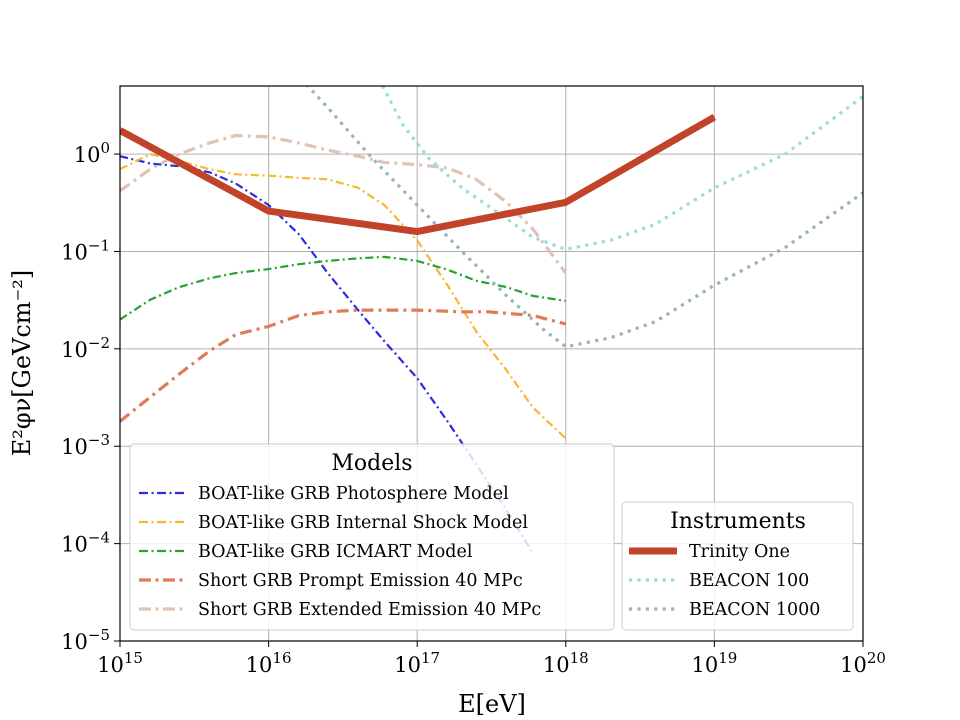  I want to click on legend-label-extended-emission: Short GRB Extended Emission 40 MPc, so click(369, 610).